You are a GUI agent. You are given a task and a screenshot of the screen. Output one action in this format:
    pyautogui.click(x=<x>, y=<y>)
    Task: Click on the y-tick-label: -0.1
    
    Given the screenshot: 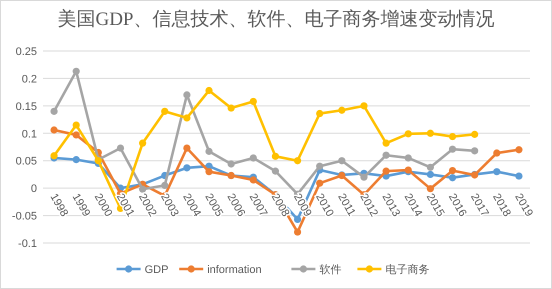 What is the action you would take?
    pyautogui.click(x=27, y=244)
    